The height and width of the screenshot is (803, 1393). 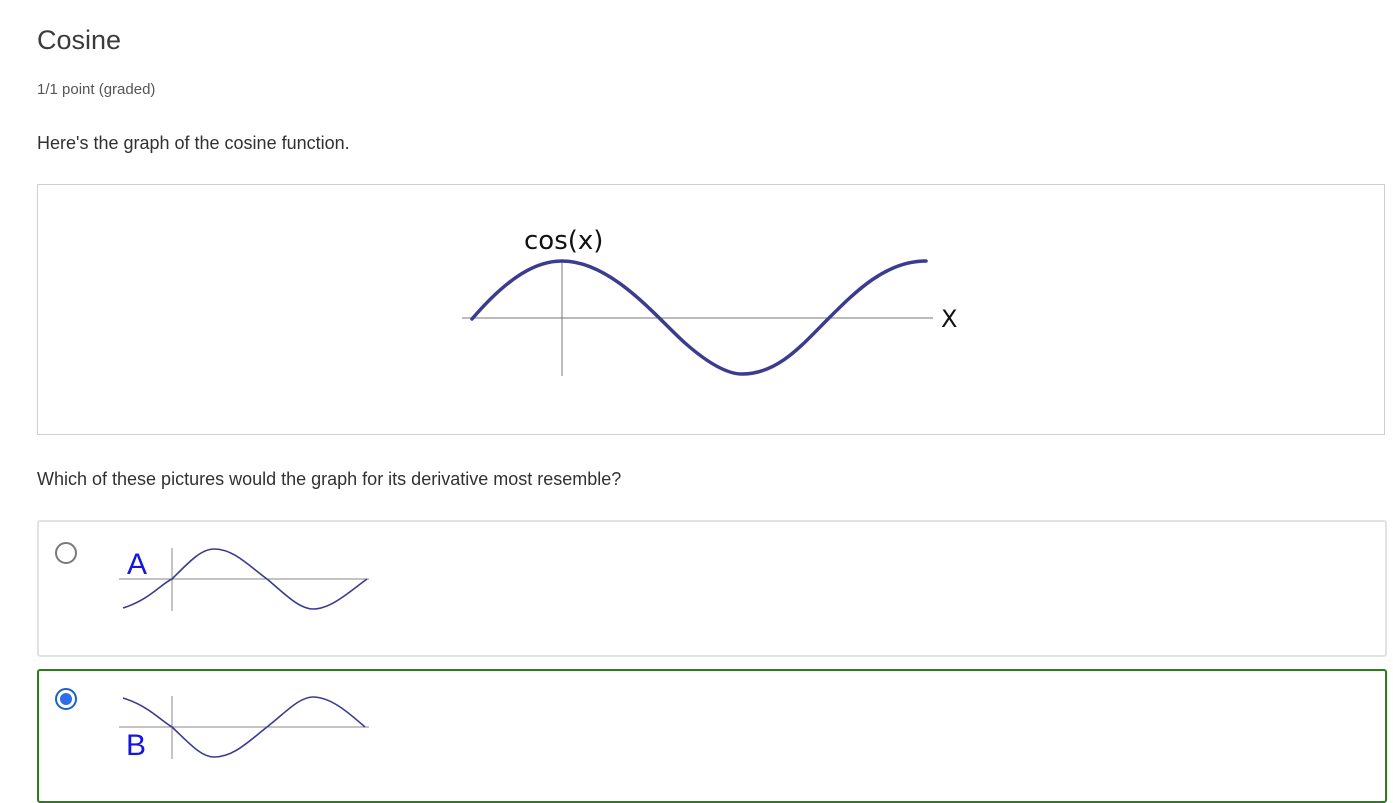 I want to click on choice-b-radio, so click(x=66, y=699).